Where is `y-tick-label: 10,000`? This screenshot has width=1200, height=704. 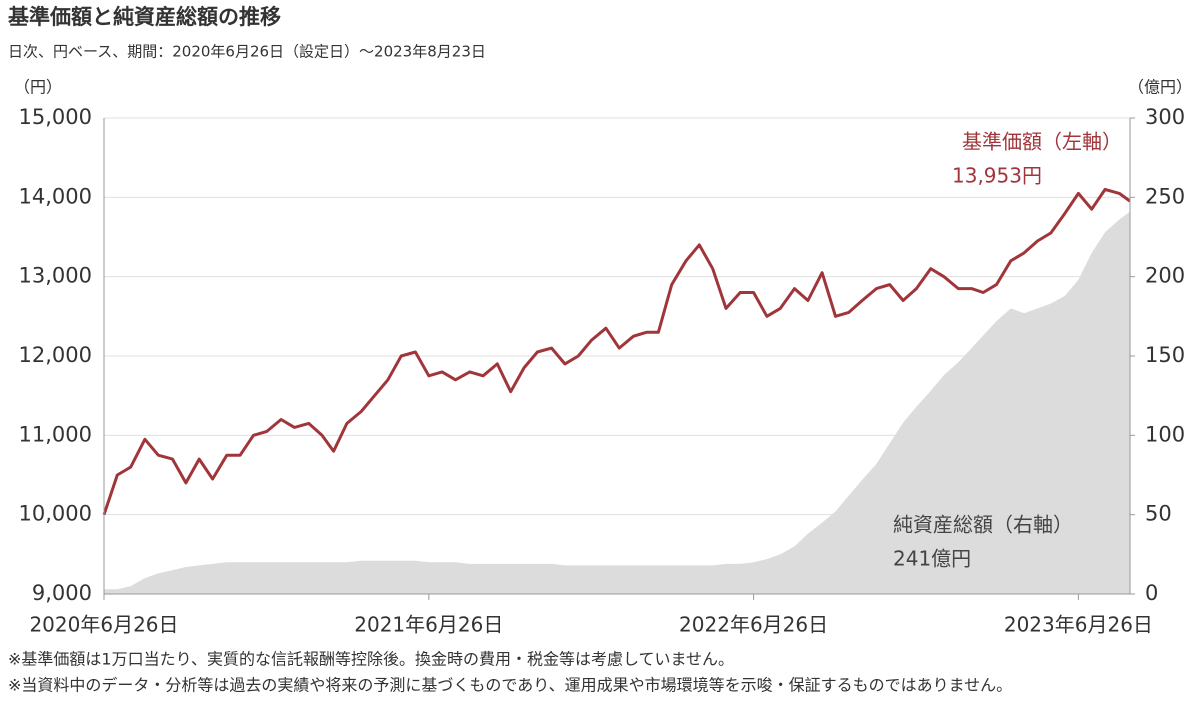
y-tick-label: 10,000 is located at coordinates (55, 514).